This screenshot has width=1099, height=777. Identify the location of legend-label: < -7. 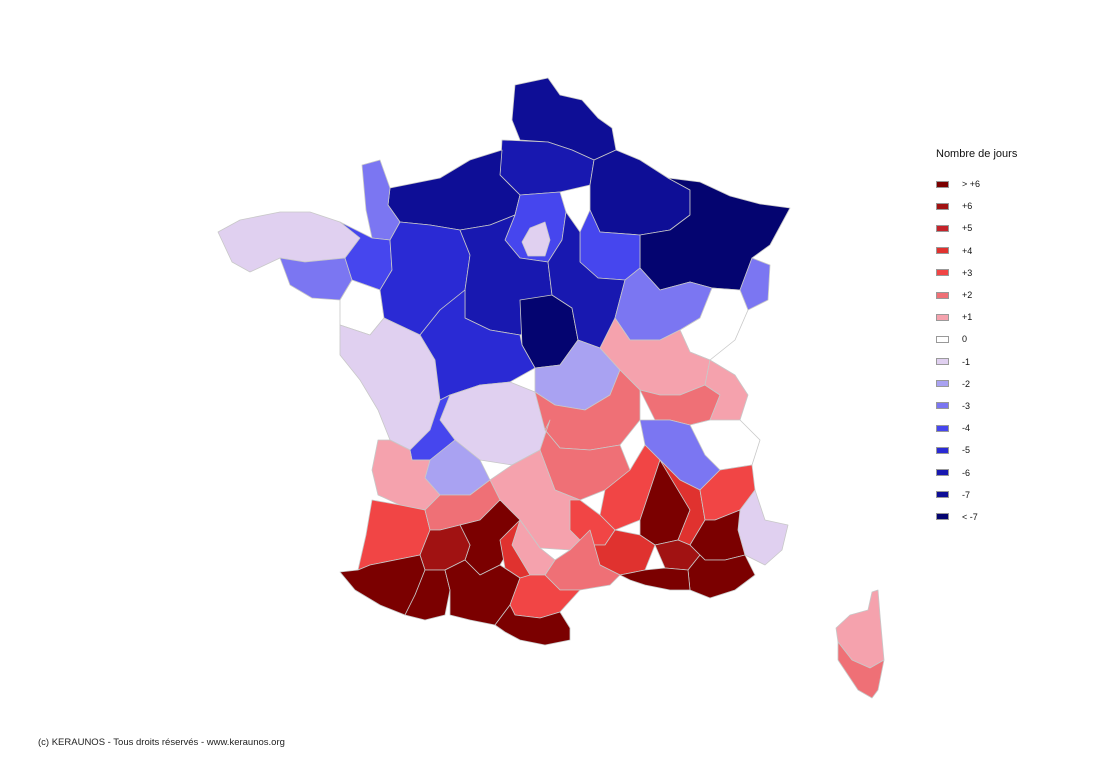
(970, 516).